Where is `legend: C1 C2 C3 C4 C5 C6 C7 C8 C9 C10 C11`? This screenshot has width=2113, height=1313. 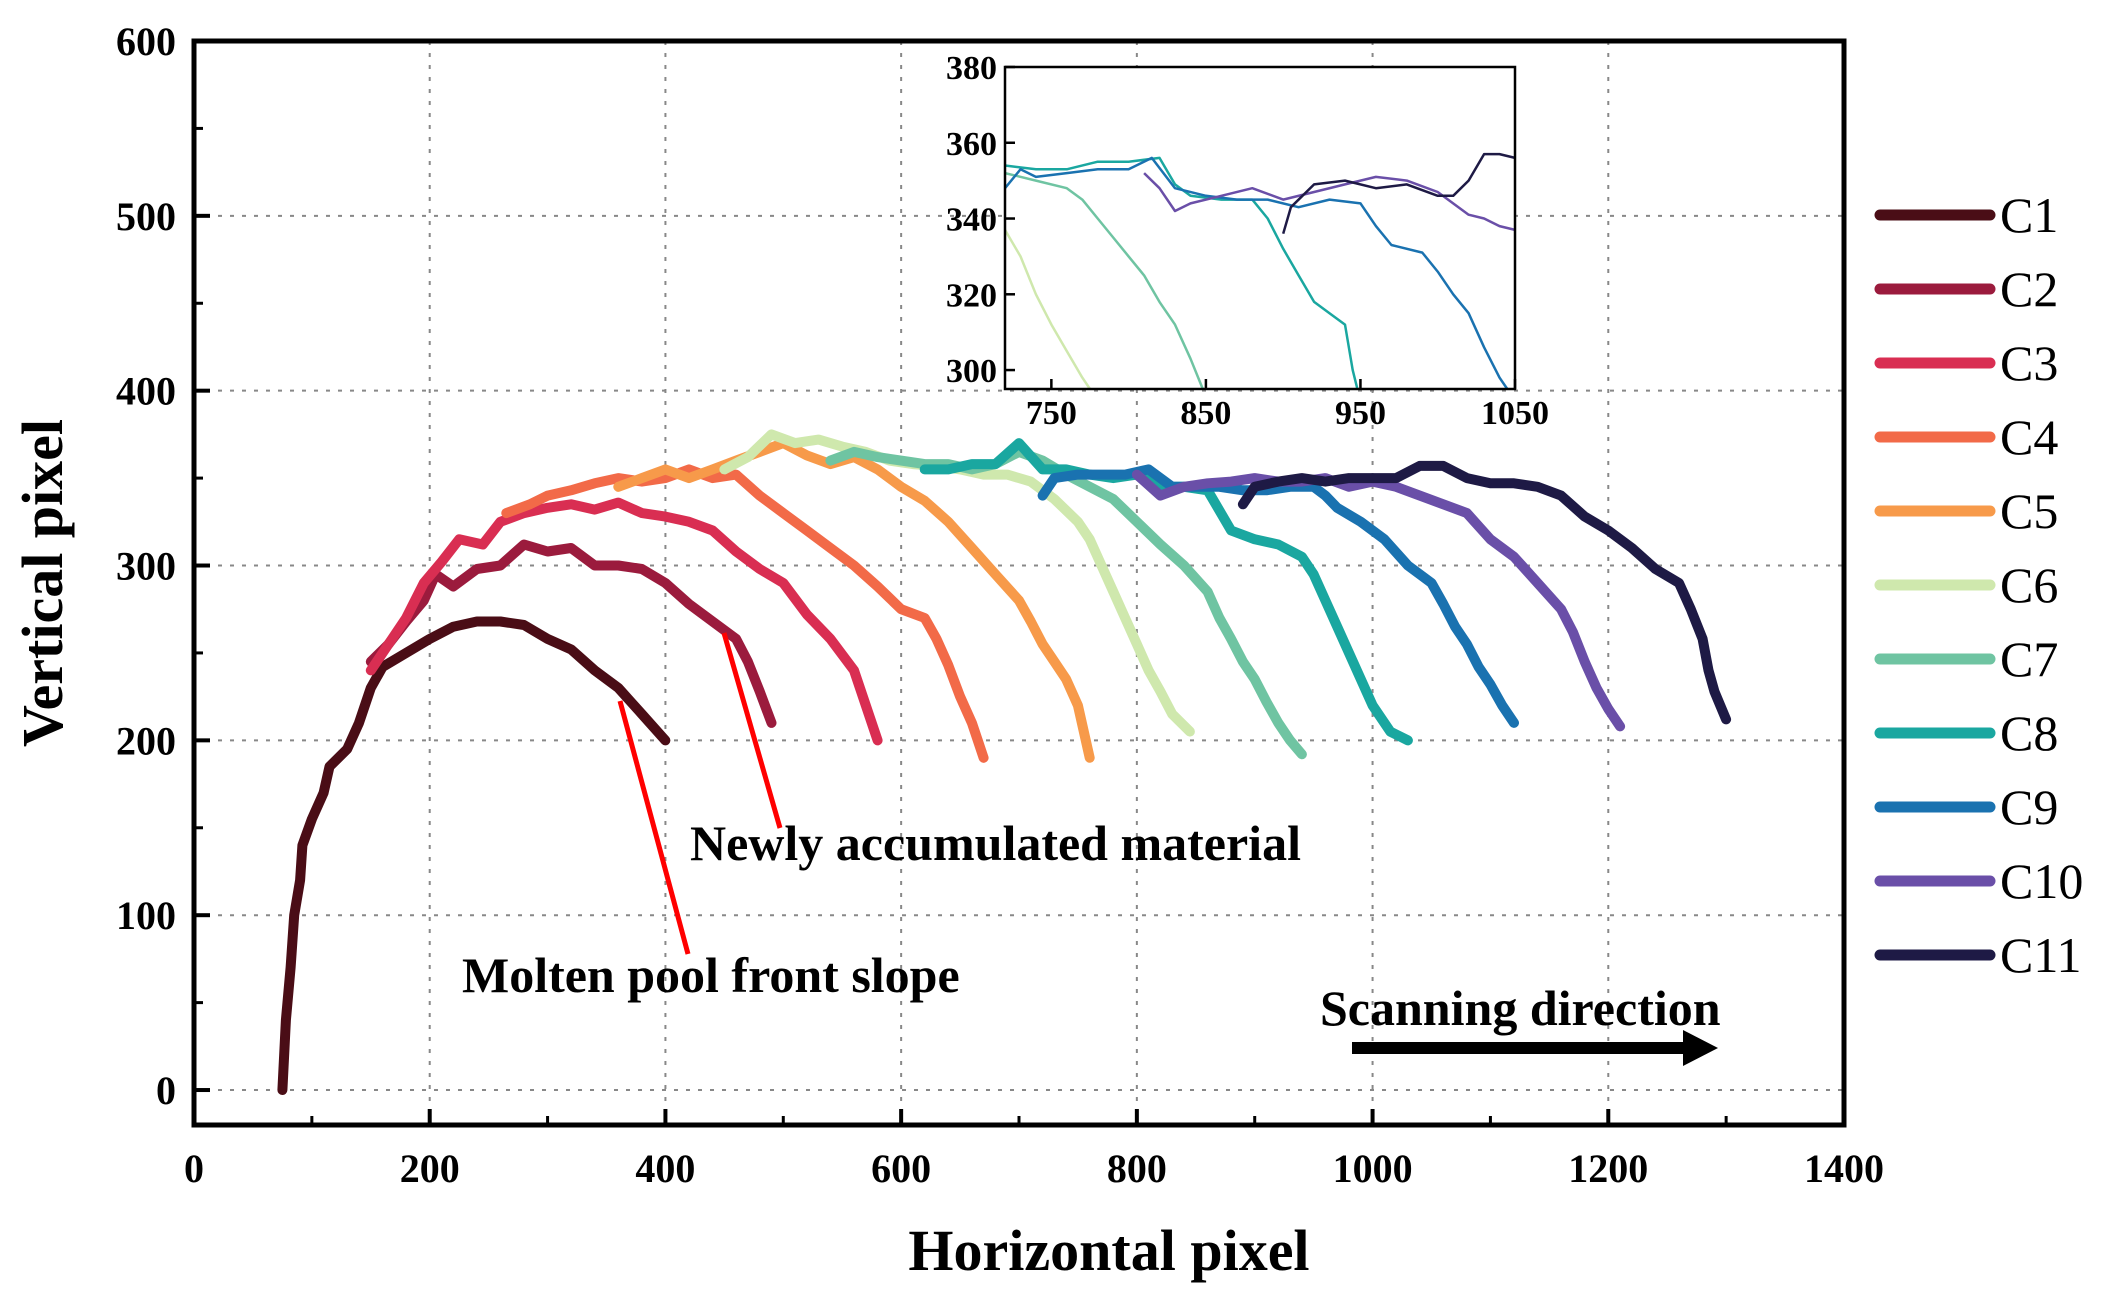
legend: C1 C2 C3 C4 C5 C6 C7 C8 C9 C10 C11 is located at coordinates (1978, 585).